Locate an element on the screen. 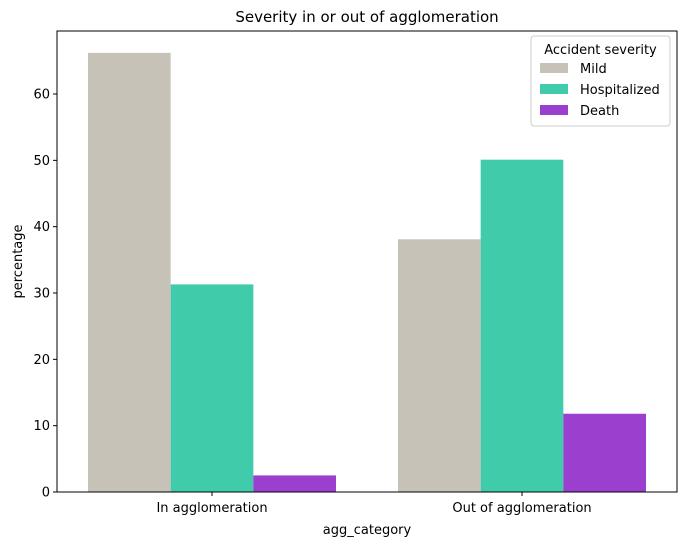  y-tick-label: 30 is located at coordinates (41, 294).